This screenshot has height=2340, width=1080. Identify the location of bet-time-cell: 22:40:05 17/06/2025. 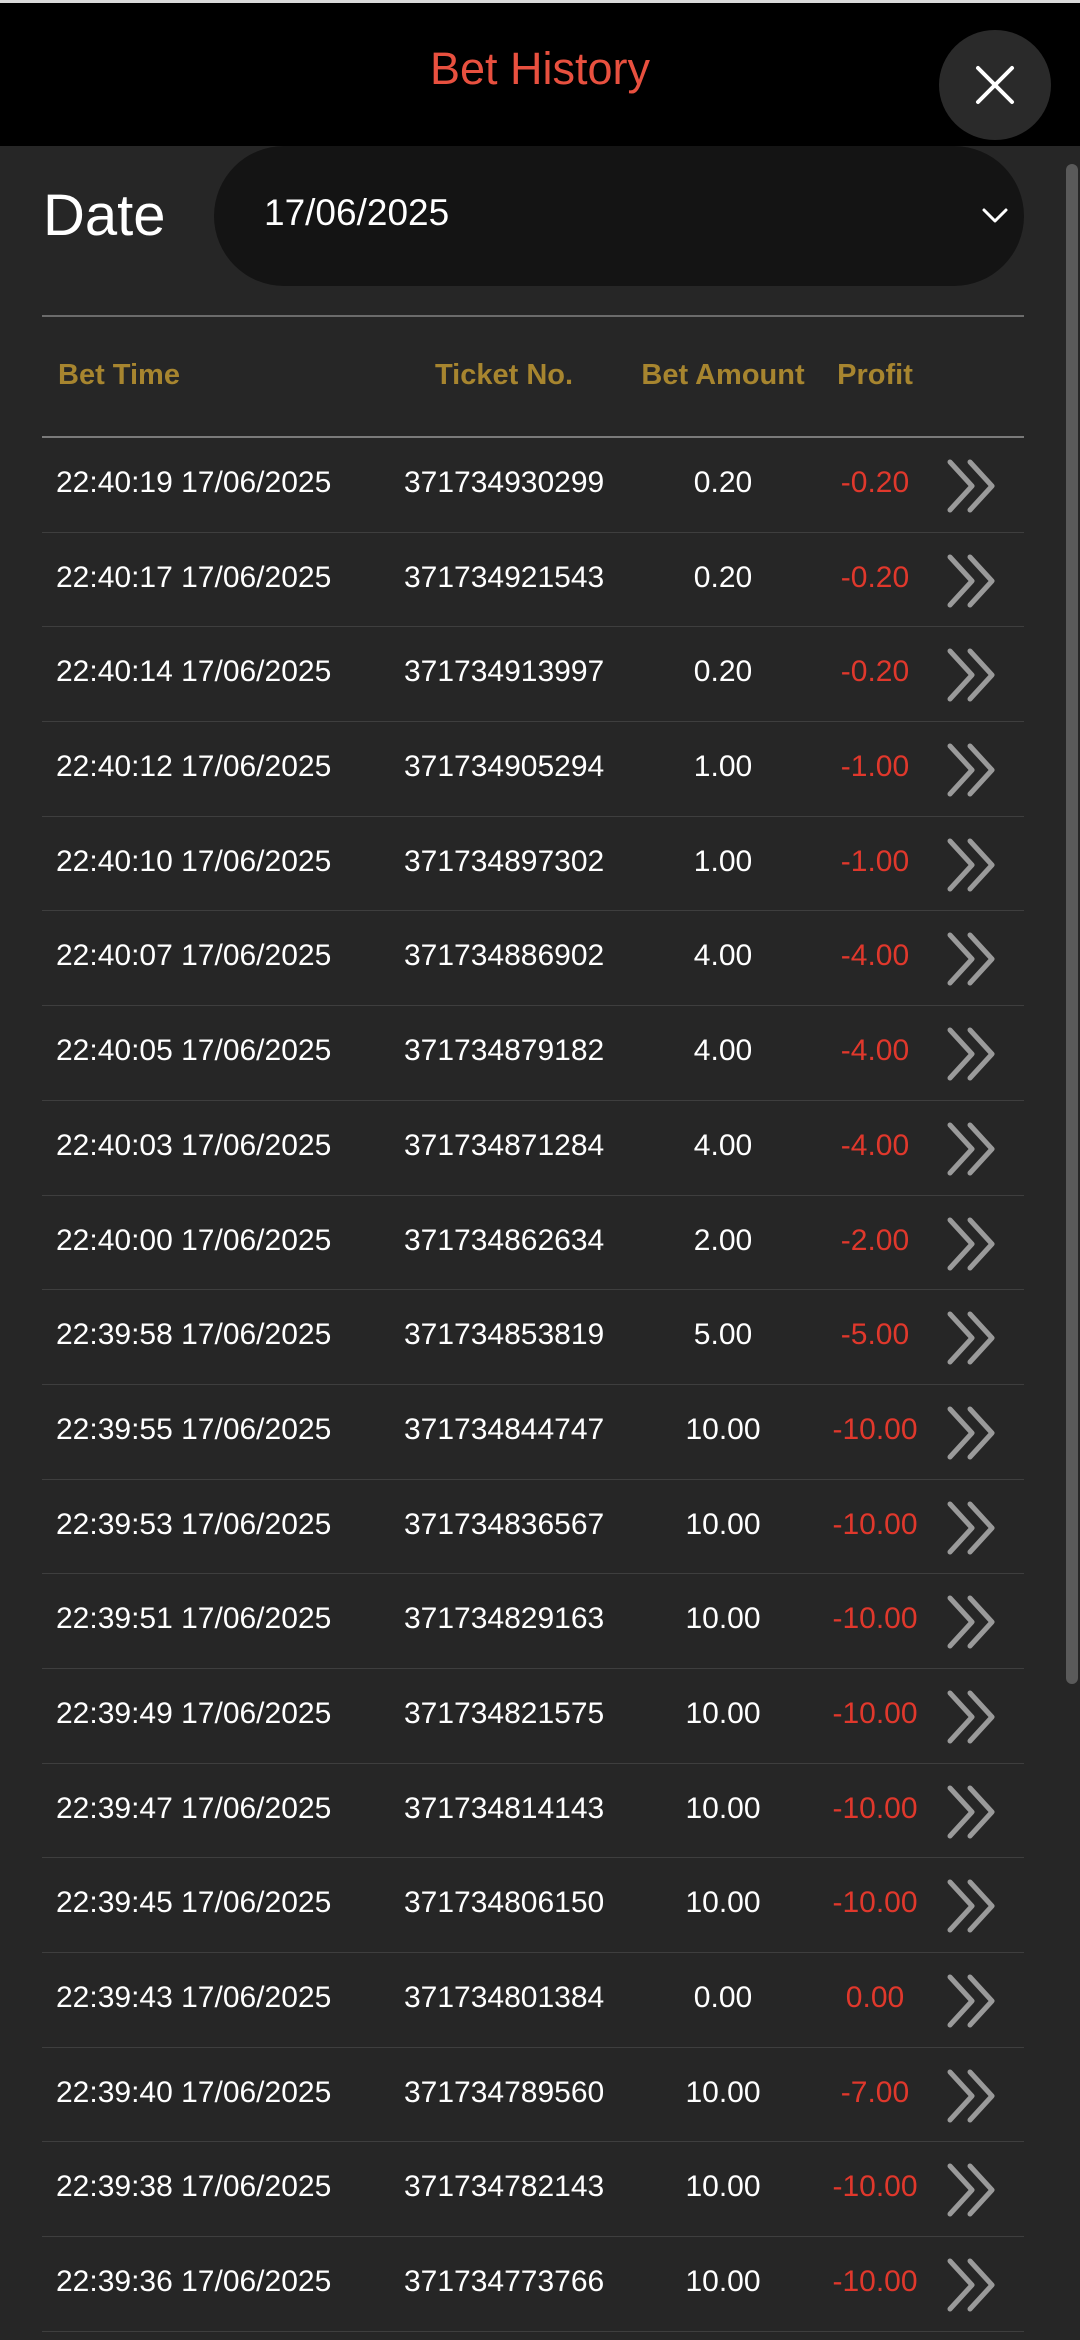
(194, 1051).